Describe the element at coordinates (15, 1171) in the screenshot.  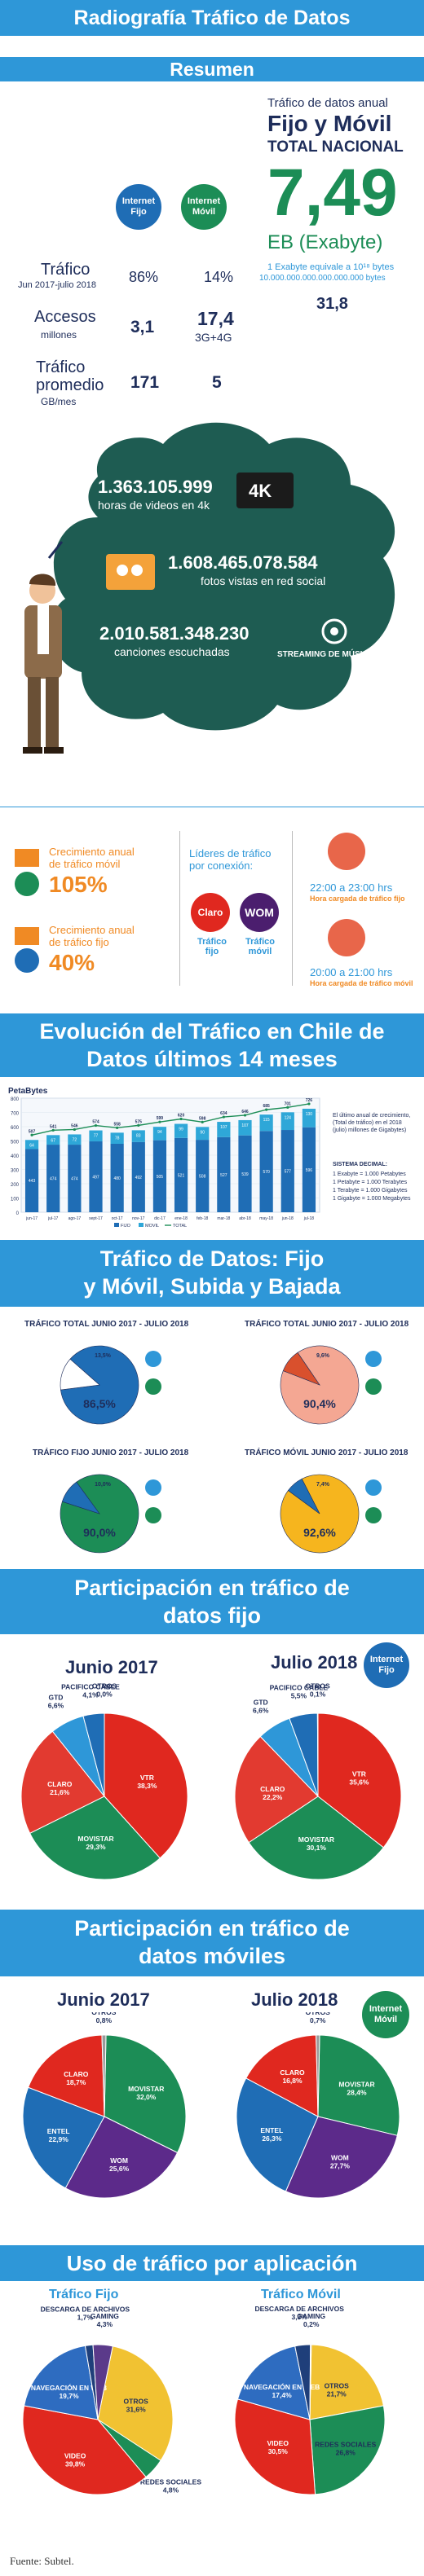
I see `y-tick-label: 300` at that location.